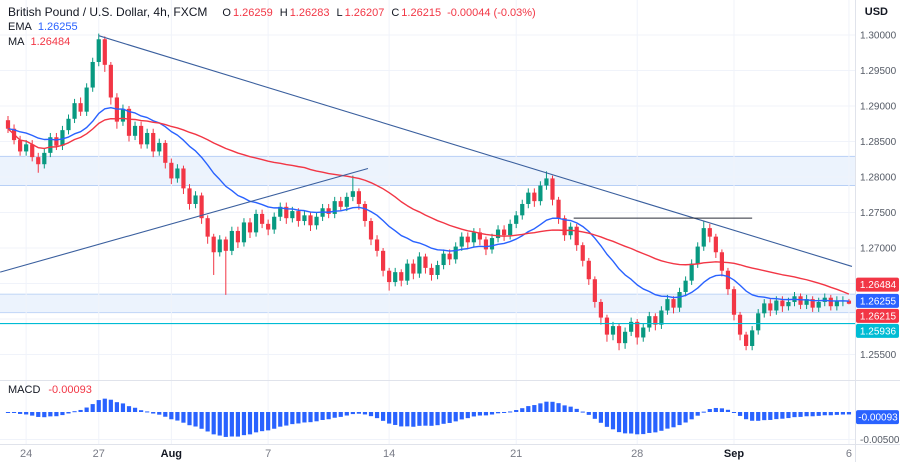  What do you see at coordinates (876, 12) in the screenshot?
I see `currency-button: USD` at bounding box center [876, 12].